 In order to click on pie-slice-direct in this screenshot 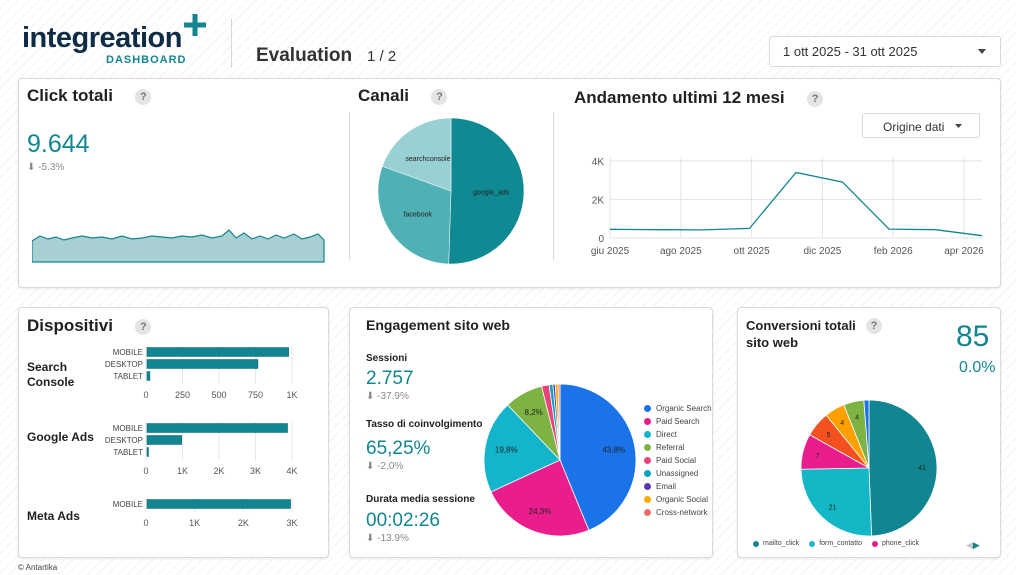, I will do `click(522, 448)`.